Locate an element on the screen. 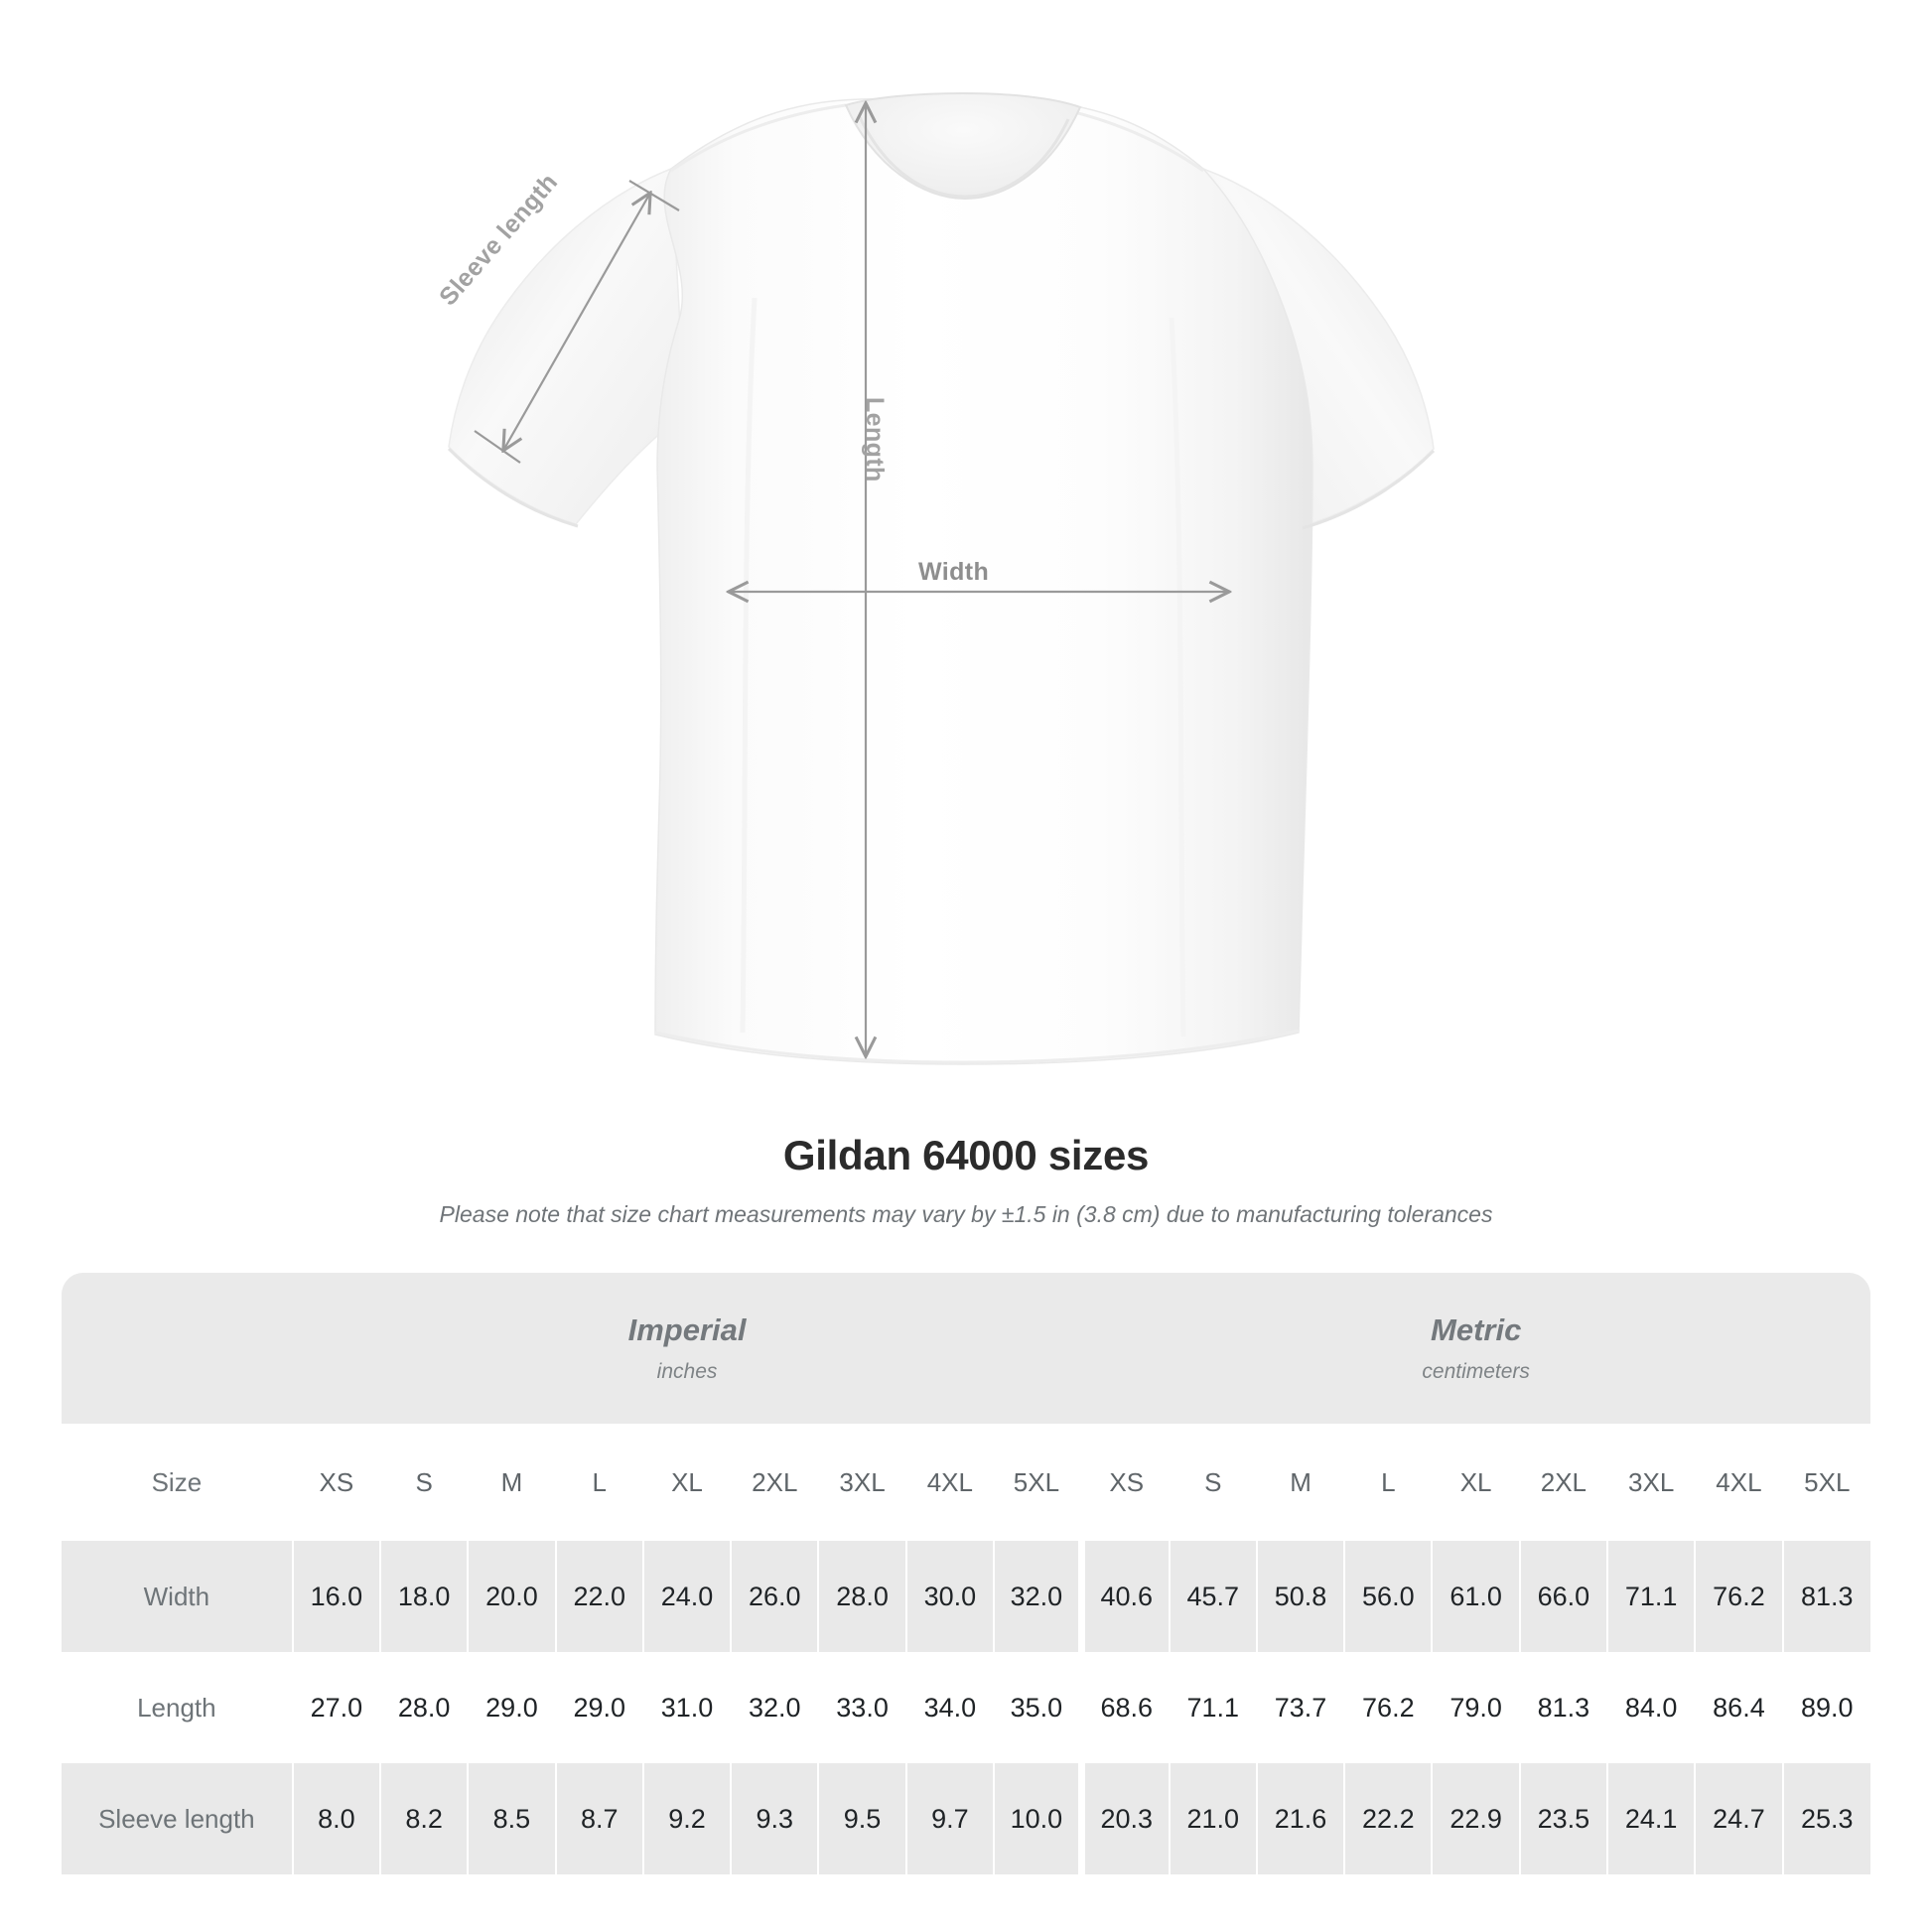 The image size is (1932, 1932). collar is located at coordinates (963, 146).